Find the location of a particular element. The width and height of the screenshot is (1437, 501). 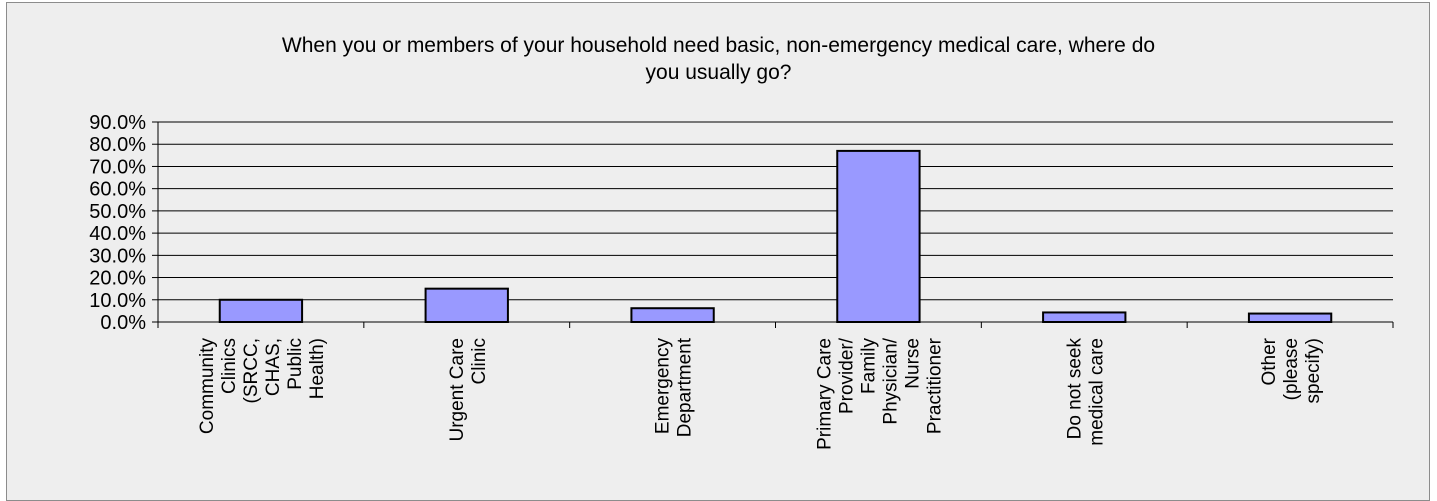

y-tick-label: 60.0% is located at coordinates (117, 190).